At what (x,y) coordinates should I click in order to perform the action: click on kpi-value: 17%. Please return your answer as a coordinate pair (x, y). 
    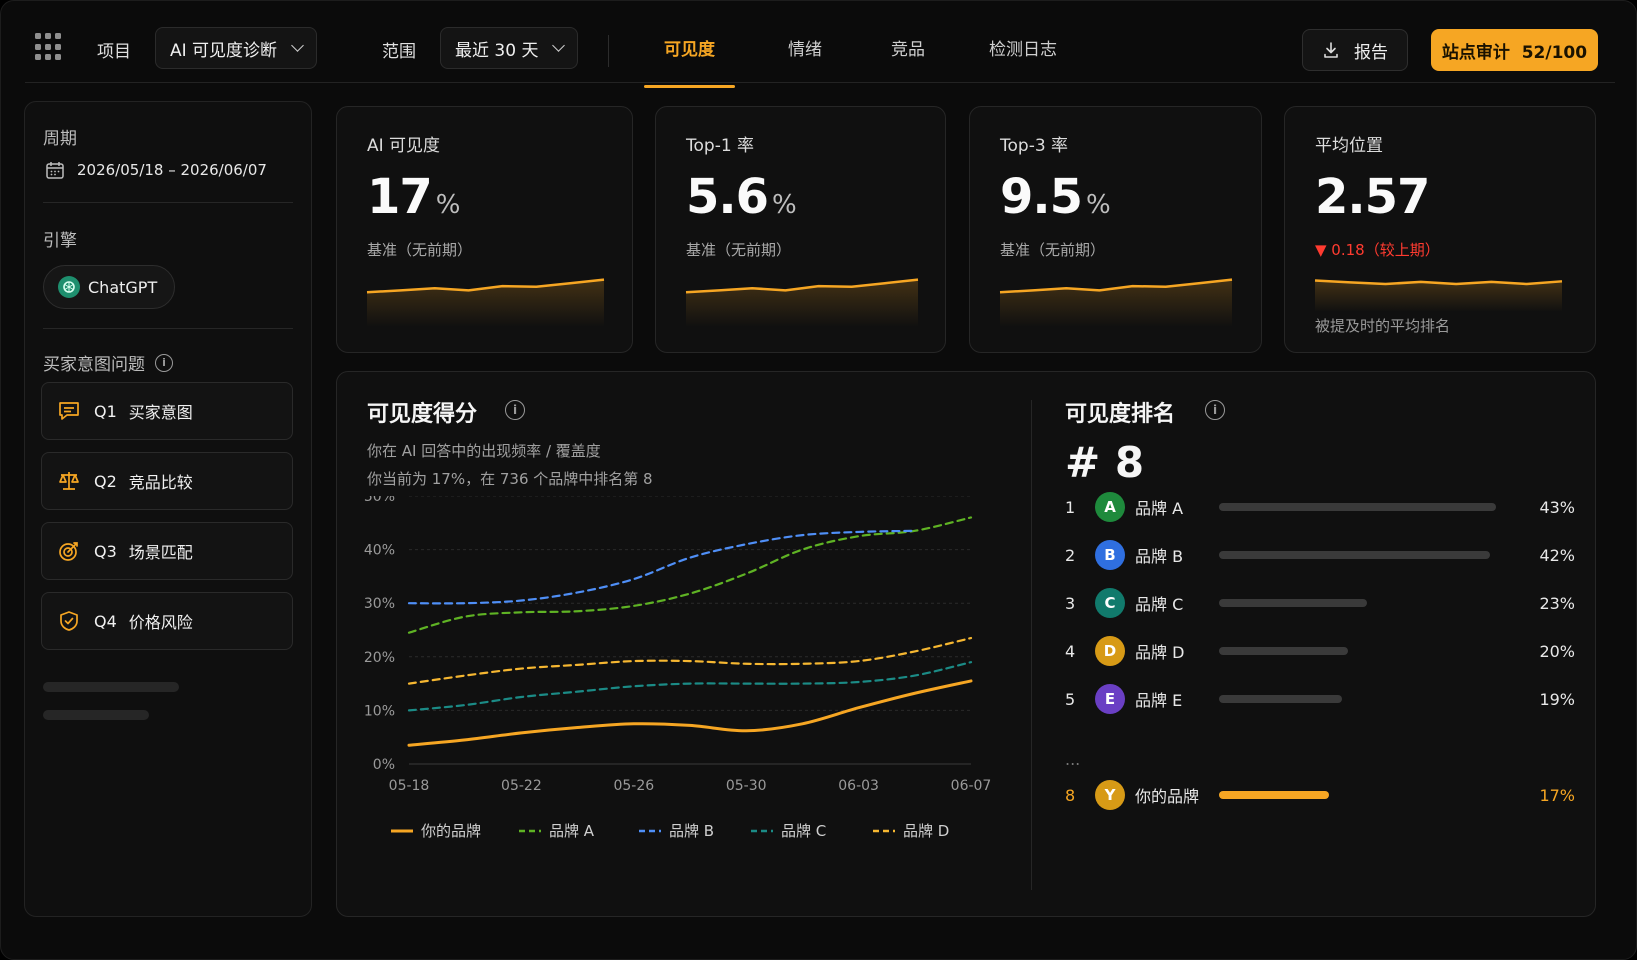
    Looking at the image, I should click on (414, 197).